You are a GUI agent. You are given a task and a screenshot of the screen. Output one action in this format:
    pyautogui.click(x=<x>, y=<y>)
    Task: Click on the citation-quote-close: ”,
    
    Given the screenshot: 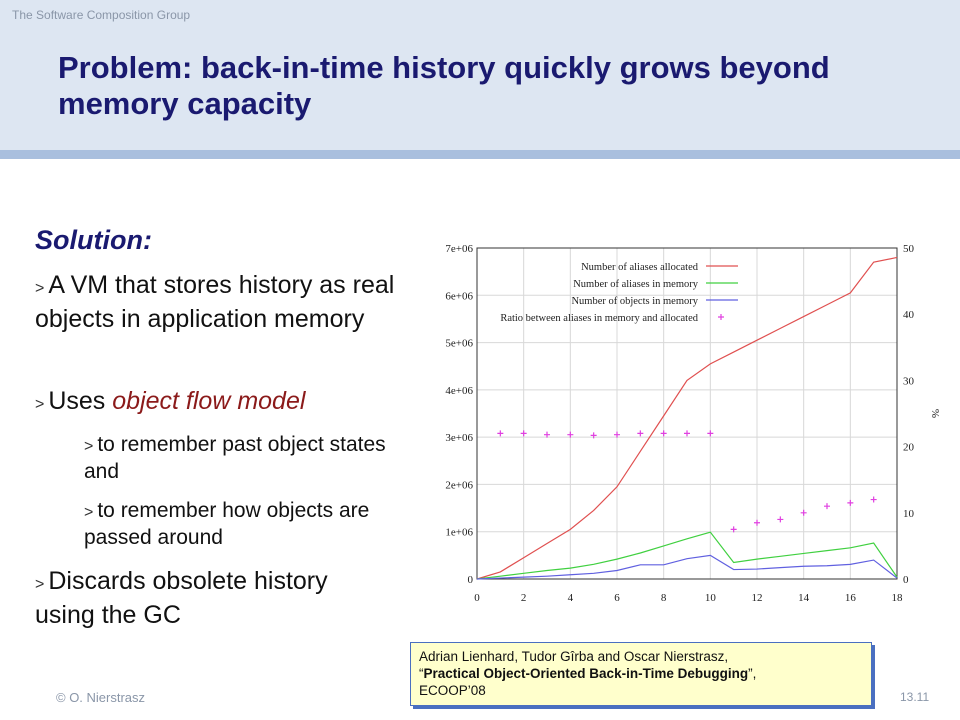 What is the action you would take?
    pyautogui.click(x=752, y=673)
    